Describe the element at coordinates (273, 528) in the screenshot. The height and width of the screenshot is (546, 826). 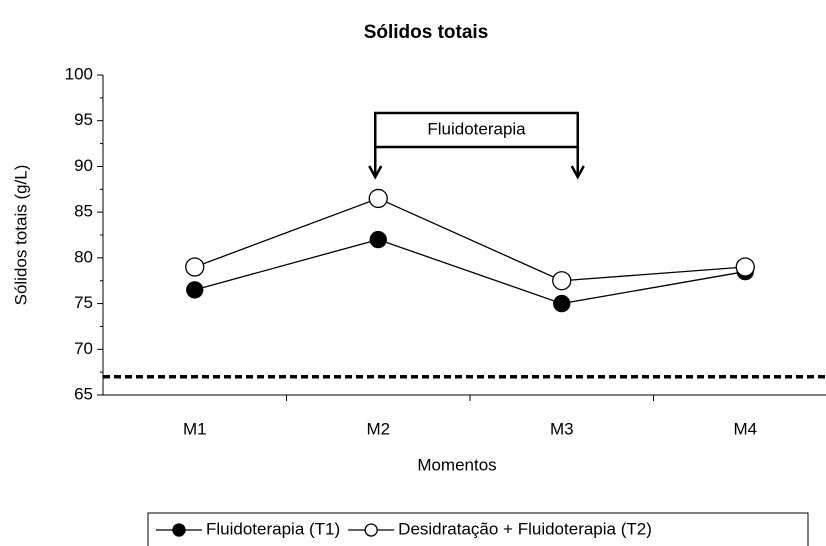
I see `legend-label: Fluidoterapia (T1)` at that location.